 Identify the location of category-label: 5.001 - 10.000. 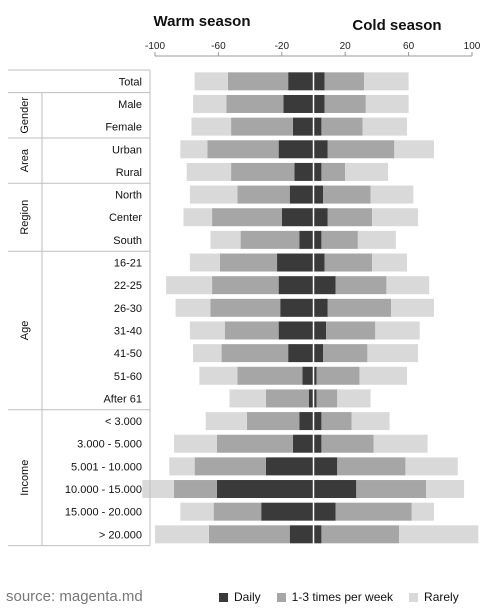
(106, 467).